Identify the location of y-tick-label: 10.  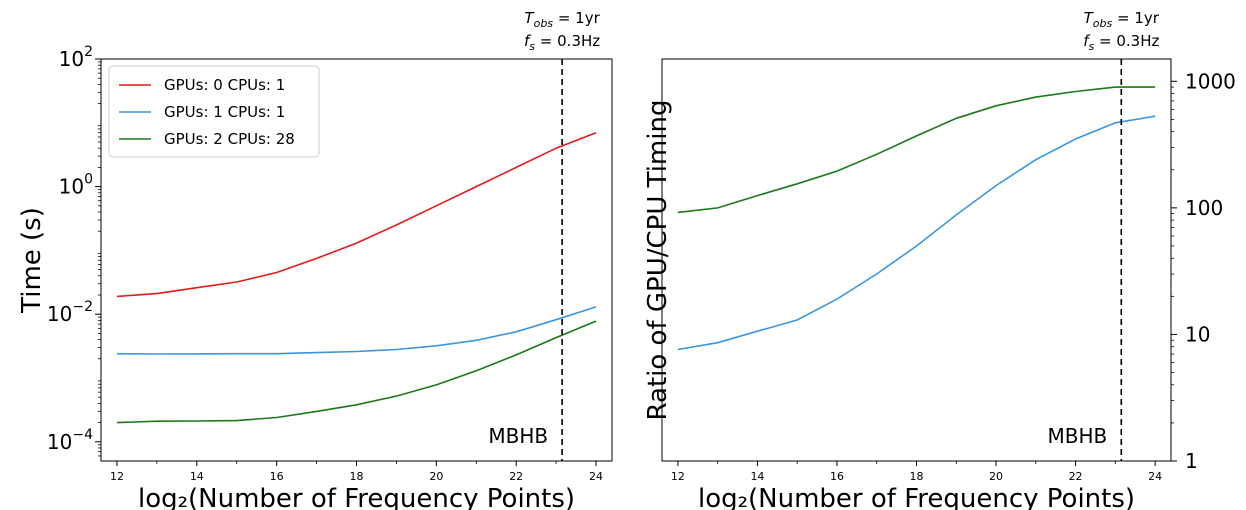
(1197, 334).